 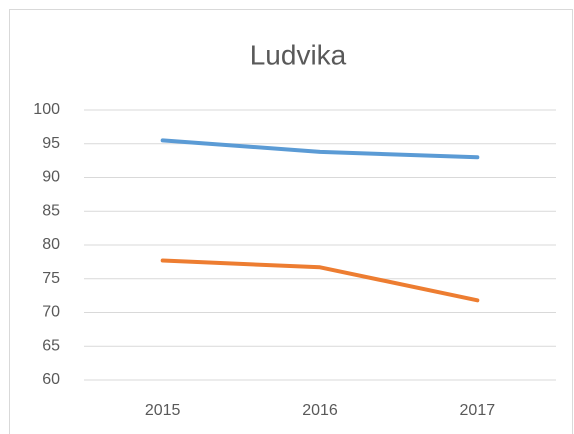 What do you see at coordinates (298, 54) in the screenshot?
I see `chart-title: Ludvika` at bounding box center [298, 54].